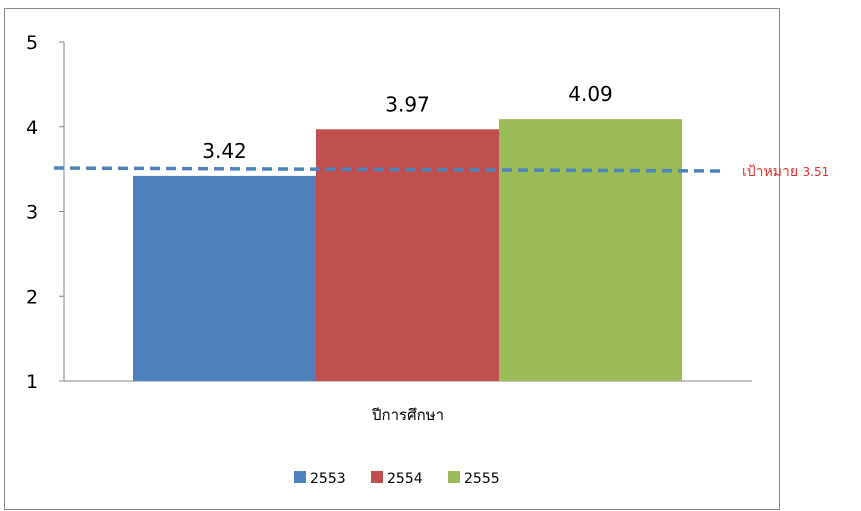  I want to click on y-tick-label: 5, so click(32, 43).